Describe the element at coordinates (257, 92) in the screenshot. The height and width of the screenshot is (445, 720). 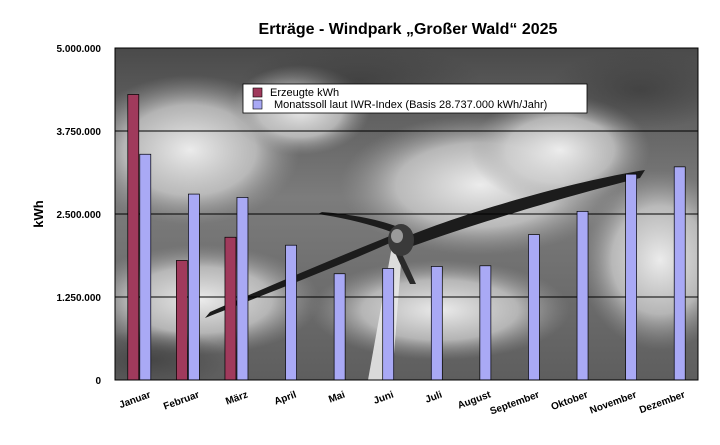
I see `legend-swatch-erzeugte` at that location.